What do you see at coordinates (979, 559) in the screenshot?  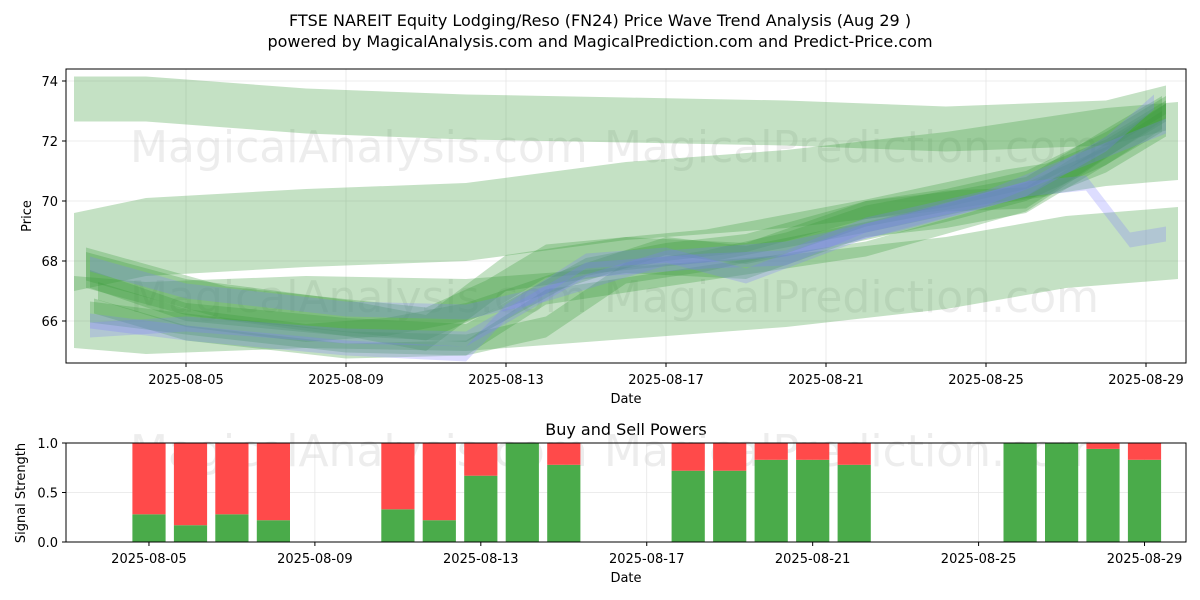 I see `signal-x-tick-label: 2025-08-25` at bounding box center [979, 559].